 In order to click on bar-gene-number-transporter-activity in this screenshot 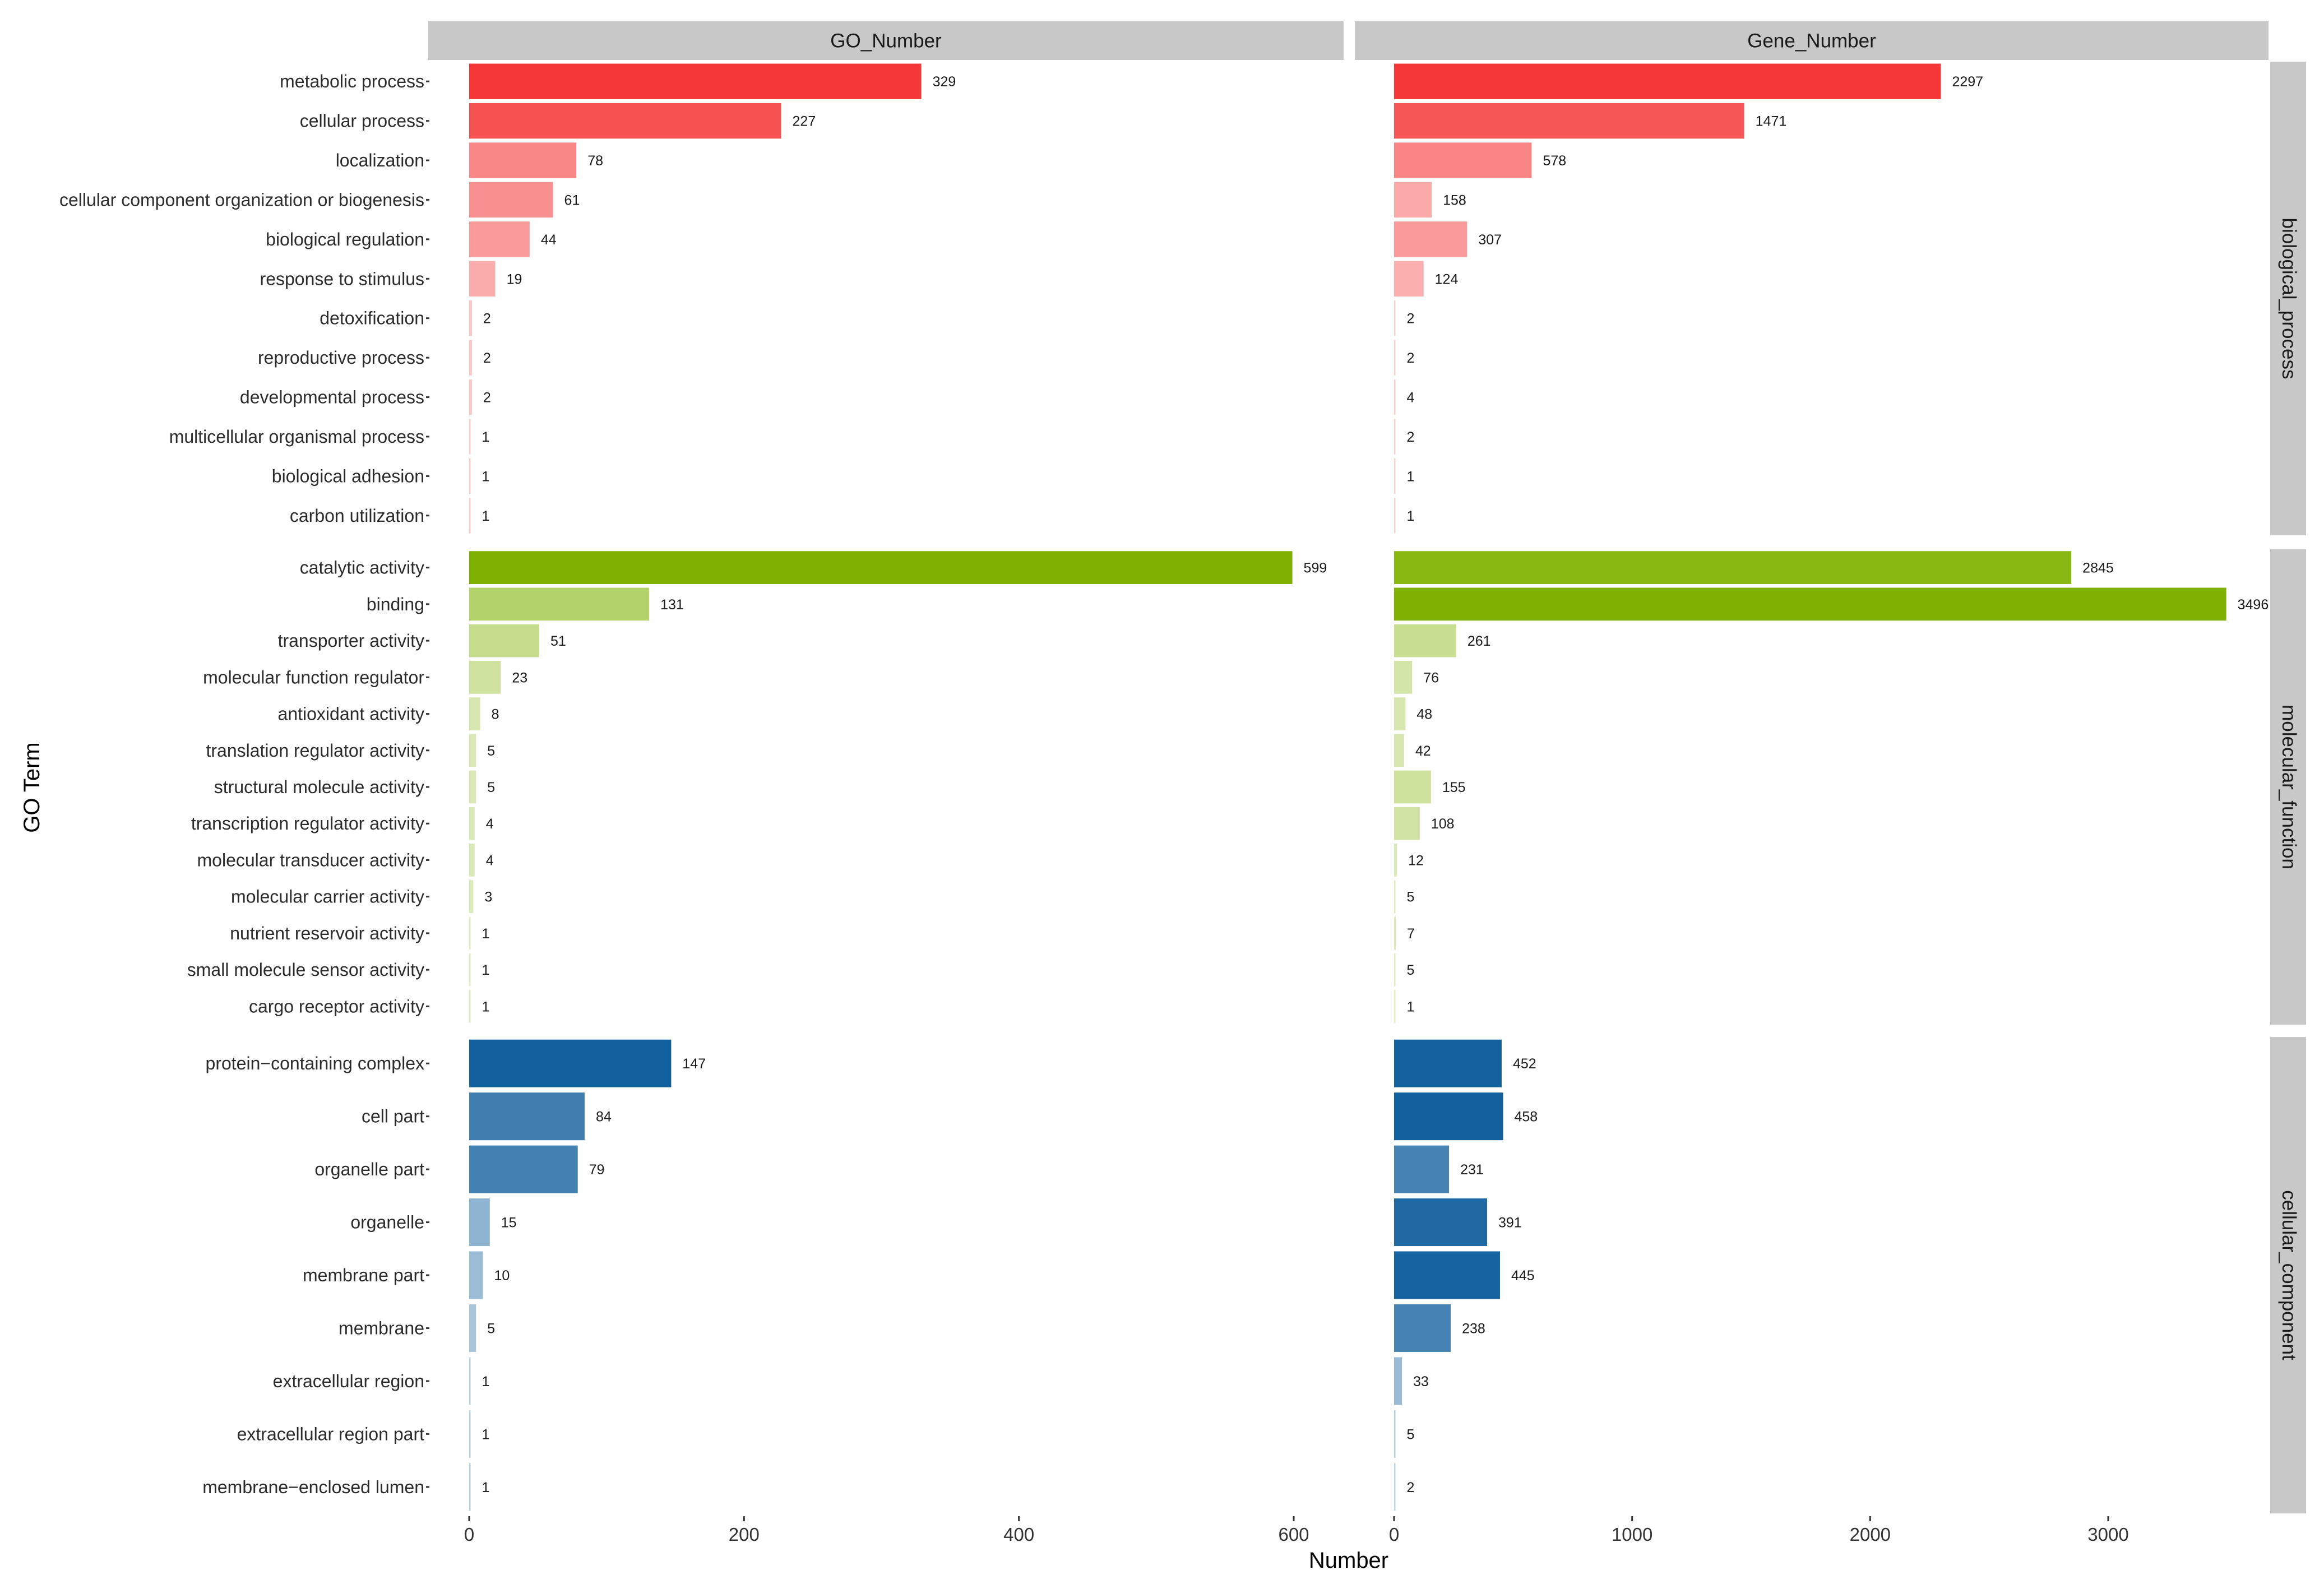, I will do `click(1425, 640)`.